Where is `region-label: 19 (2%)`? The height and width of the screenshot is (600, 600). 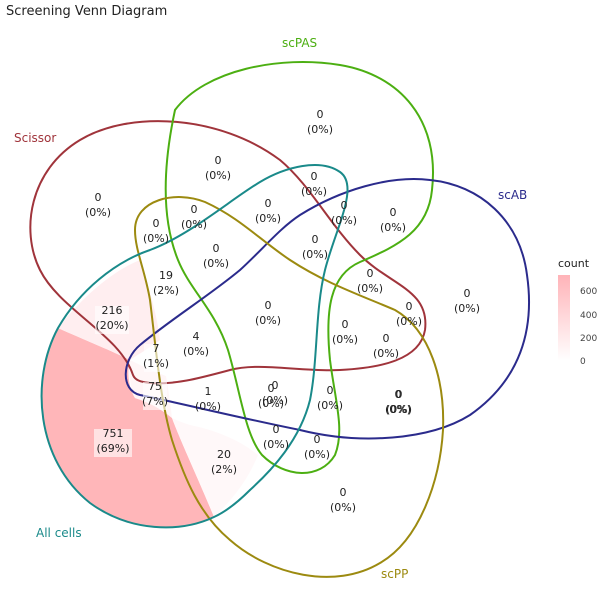 region-label: 19 (2%) is located at coordinates (166, 283).